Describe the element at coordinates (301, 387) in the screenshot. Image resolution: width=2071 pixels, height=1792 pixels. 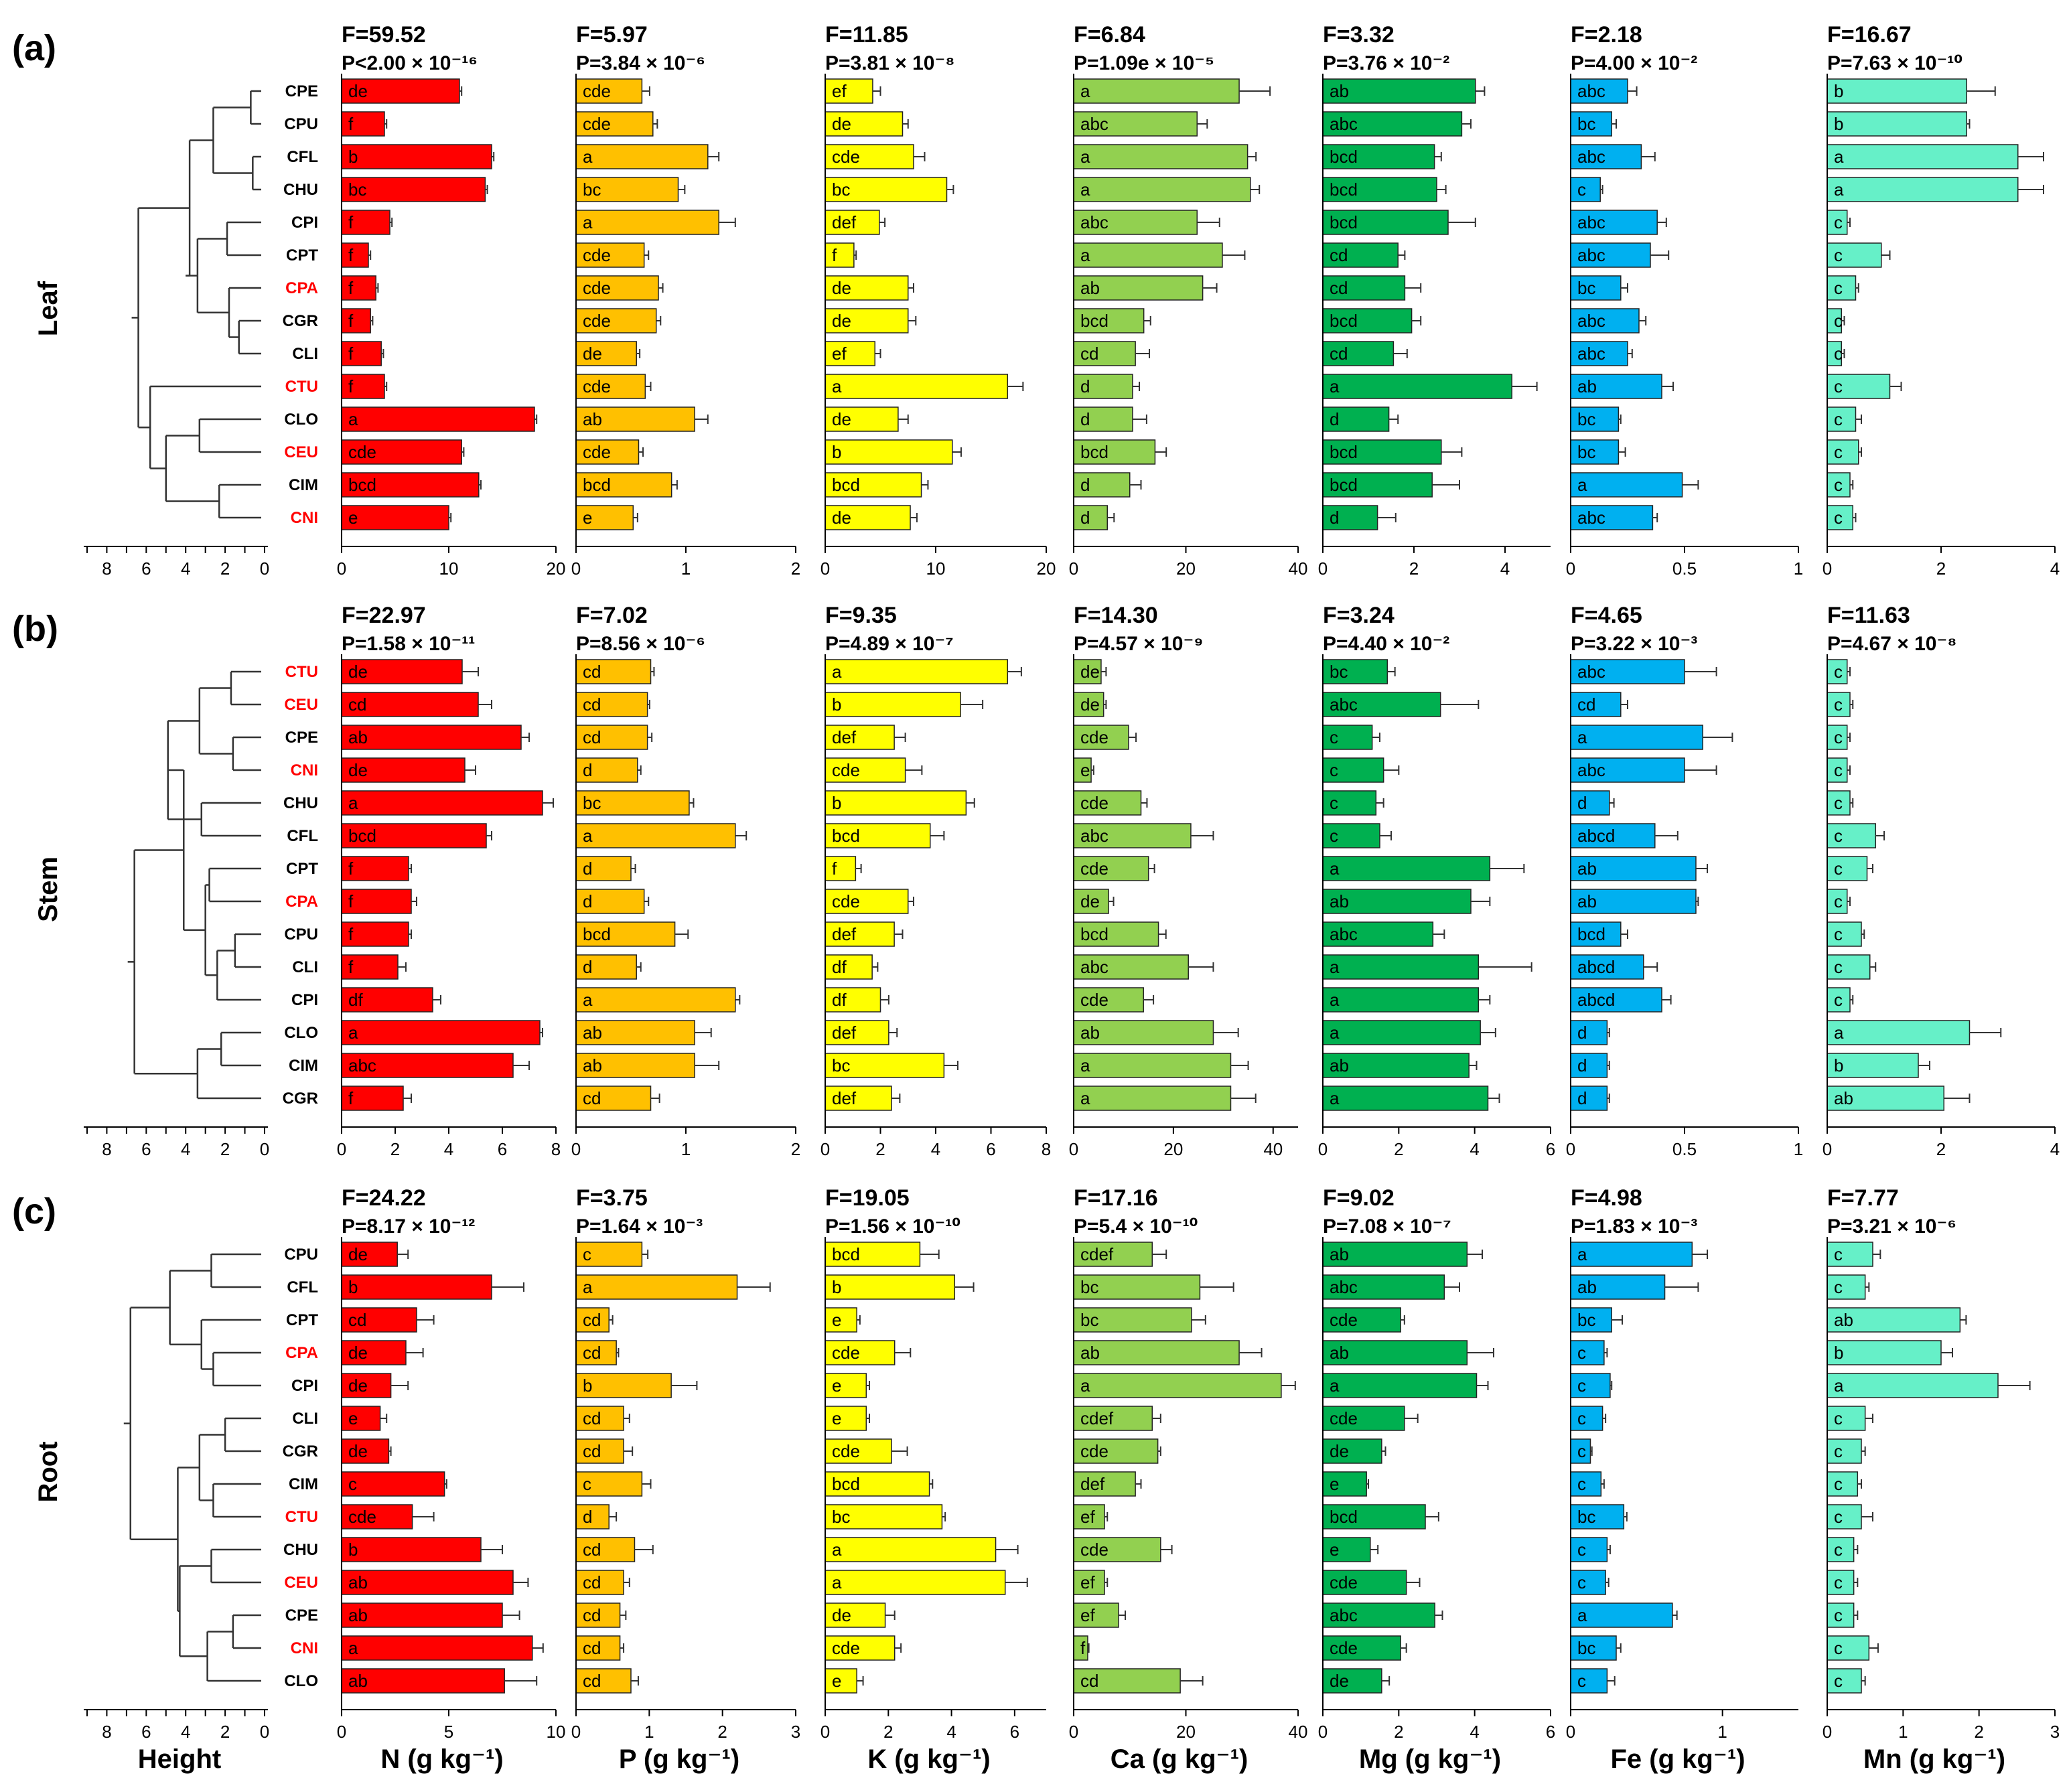
I see `species-label: CTU` at that location.